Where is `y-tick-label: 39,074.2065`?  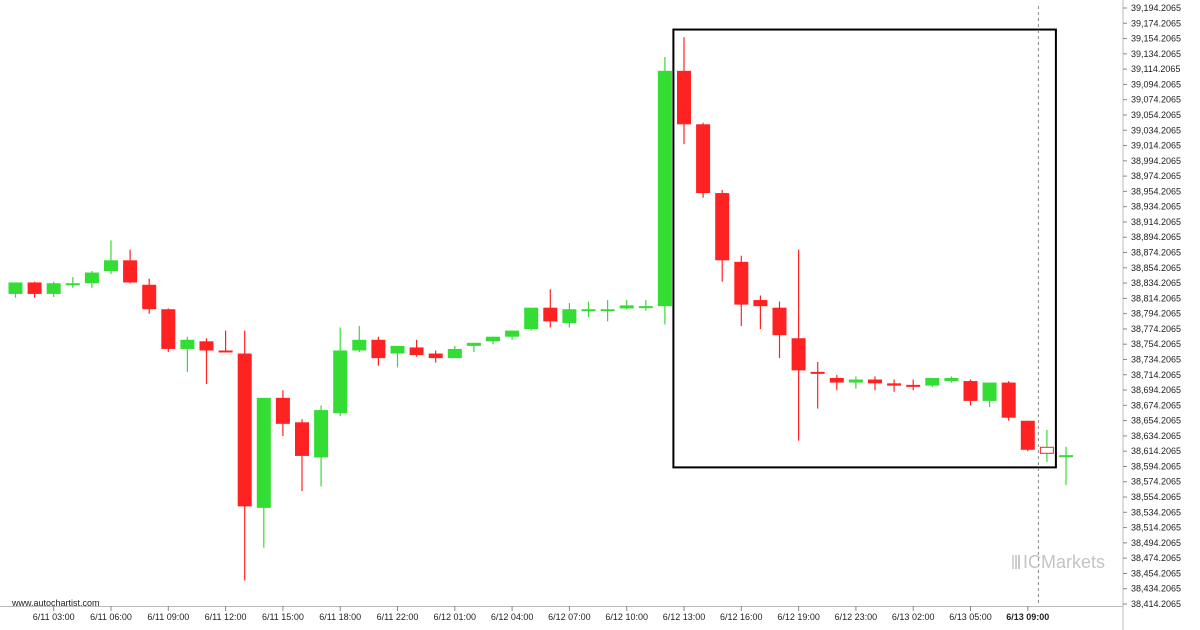 y-tick-label: 39,074.2065 is located at coordinates (1156, 100).